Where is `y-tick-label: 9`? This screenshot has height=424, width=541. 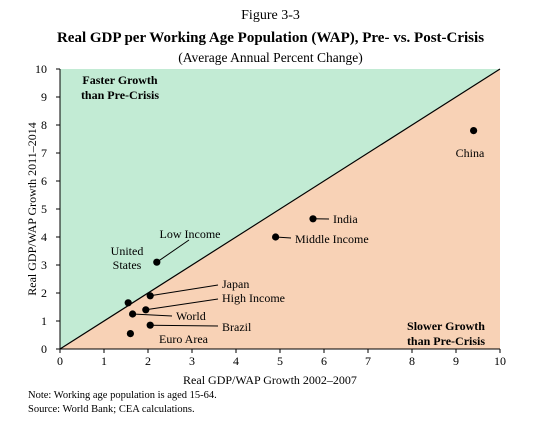 y-tick-label: 9 is located at coordinates (44, 97).